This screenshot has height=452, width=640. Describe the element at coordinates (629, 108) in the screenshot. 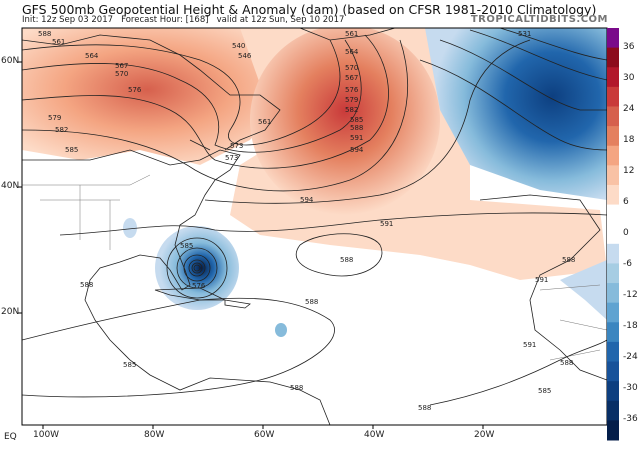

I see `colorbar-label: 24` at that location.